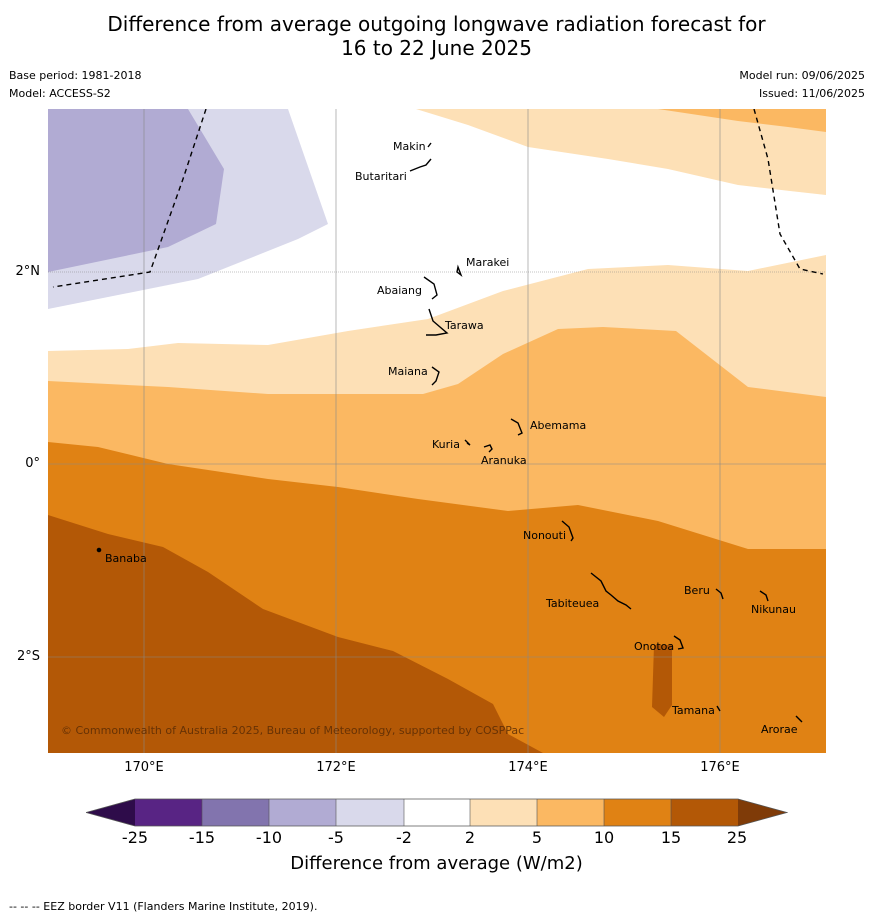 This screenshot has width=873, height=919. Describe the element at coordinates (404, 837) in the screenshot. I see `cbar-tick-5: -2` at that location.